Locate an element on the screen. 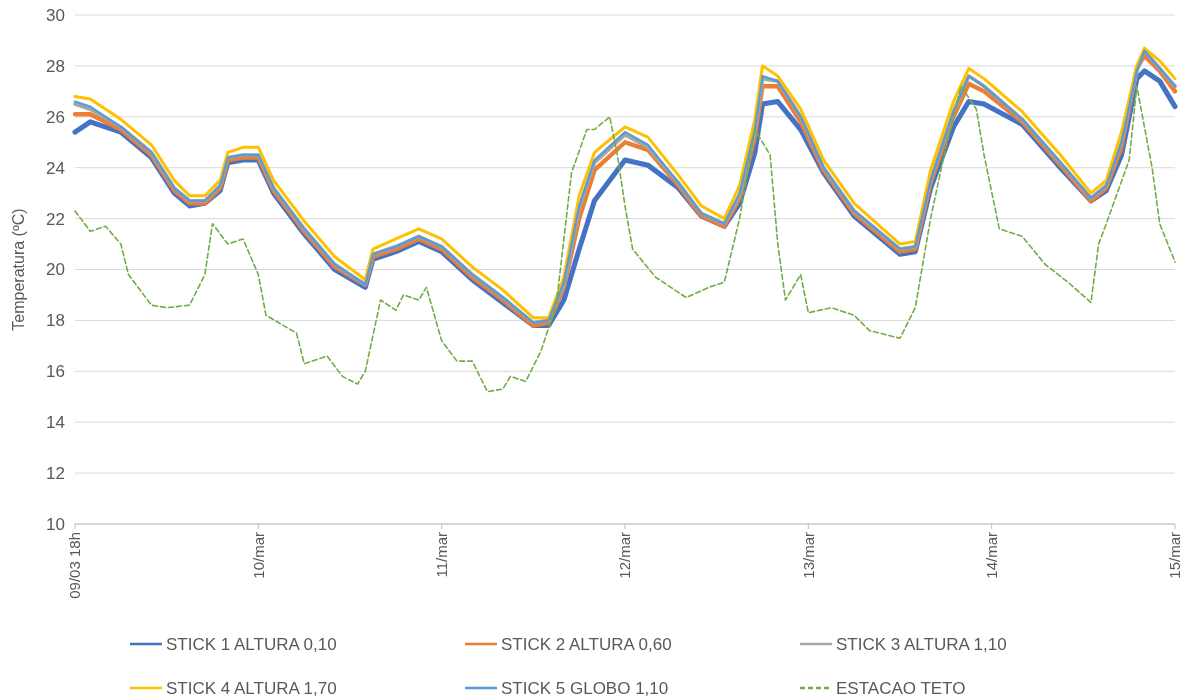 The image size is (1182, 698). y-tick-label: 18 is located at coordinates (55, 321).